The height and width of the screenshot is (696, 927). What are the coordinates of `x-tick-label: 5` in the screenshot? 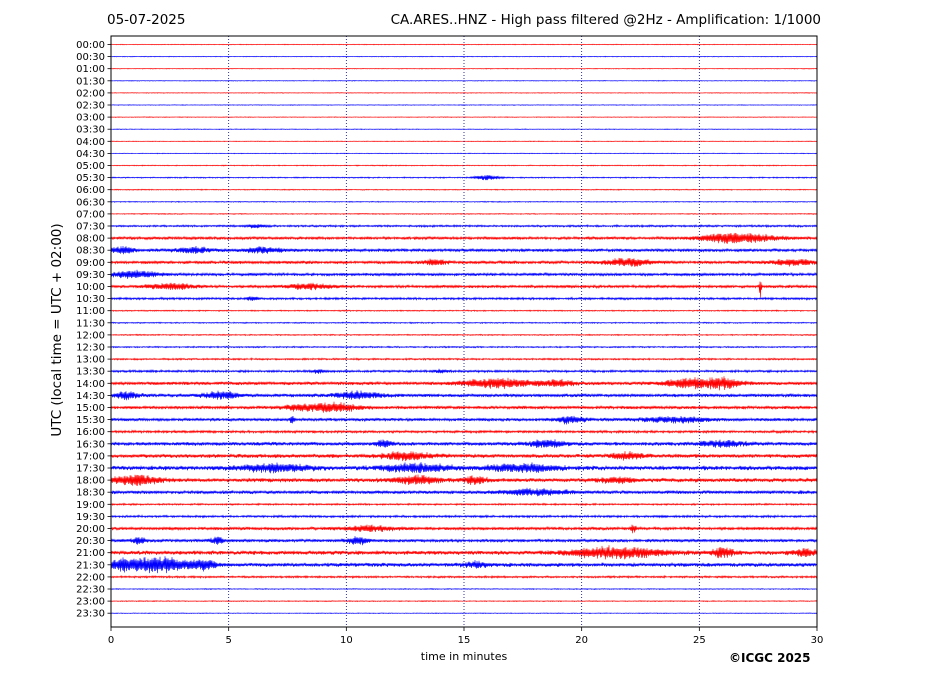 It's located at (228, 640).